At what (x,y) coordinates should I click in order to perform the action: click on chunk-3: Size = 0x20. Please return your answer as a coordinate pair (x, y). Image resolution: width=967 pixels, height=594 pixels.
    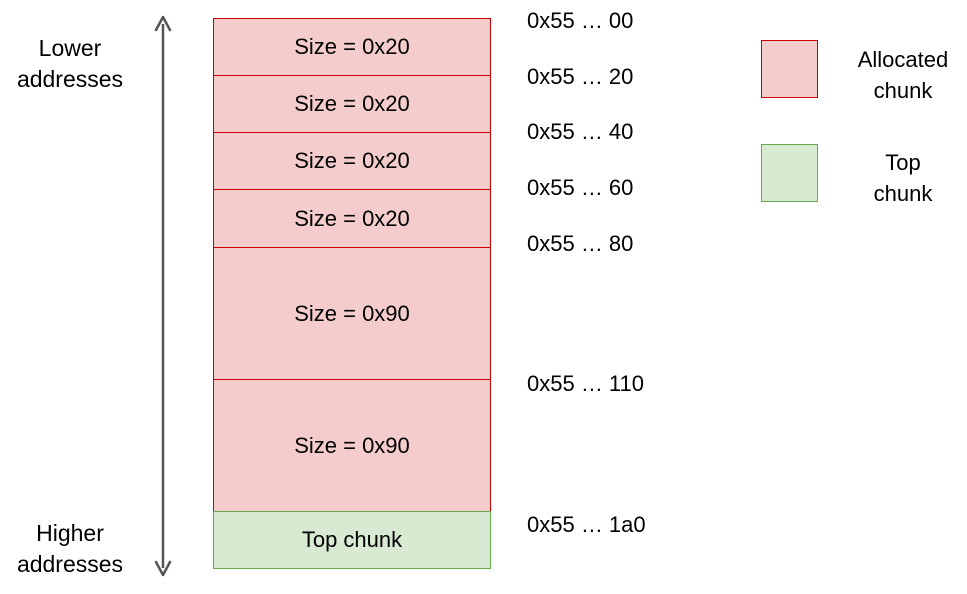
    Looking at the image, I should click on (352, 161).